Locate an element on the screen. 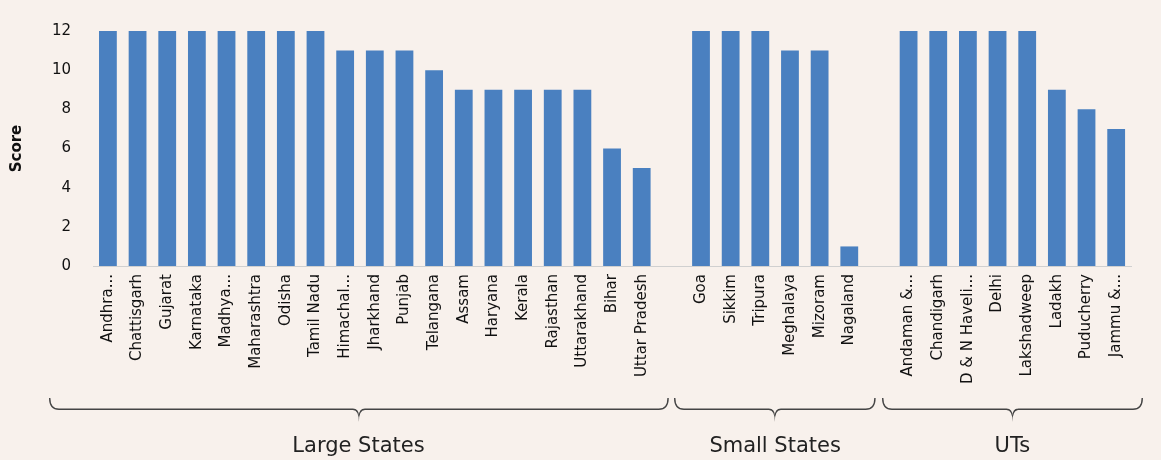 This screenshot has height=460, width=1161. x-tick-label: Meghalaya is located at coordinates (788, 315).